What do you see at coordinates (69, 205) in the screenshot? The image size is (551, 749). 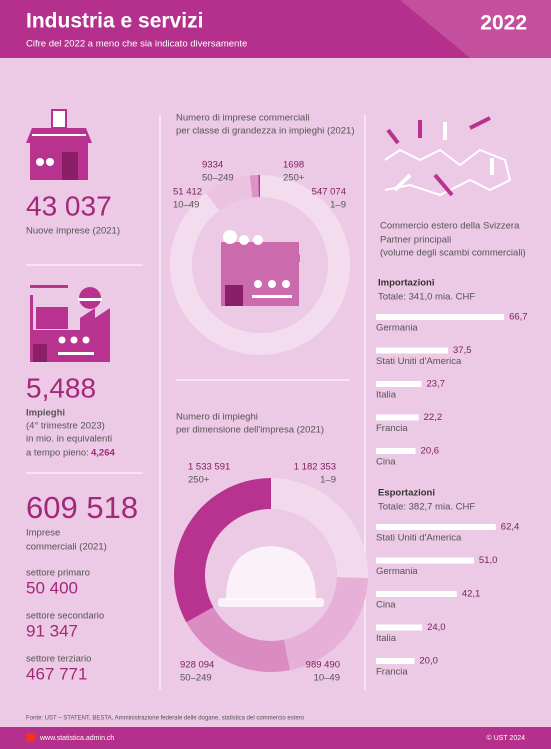 I see `stat-value: 43 037` at bounding box center [69, 205].